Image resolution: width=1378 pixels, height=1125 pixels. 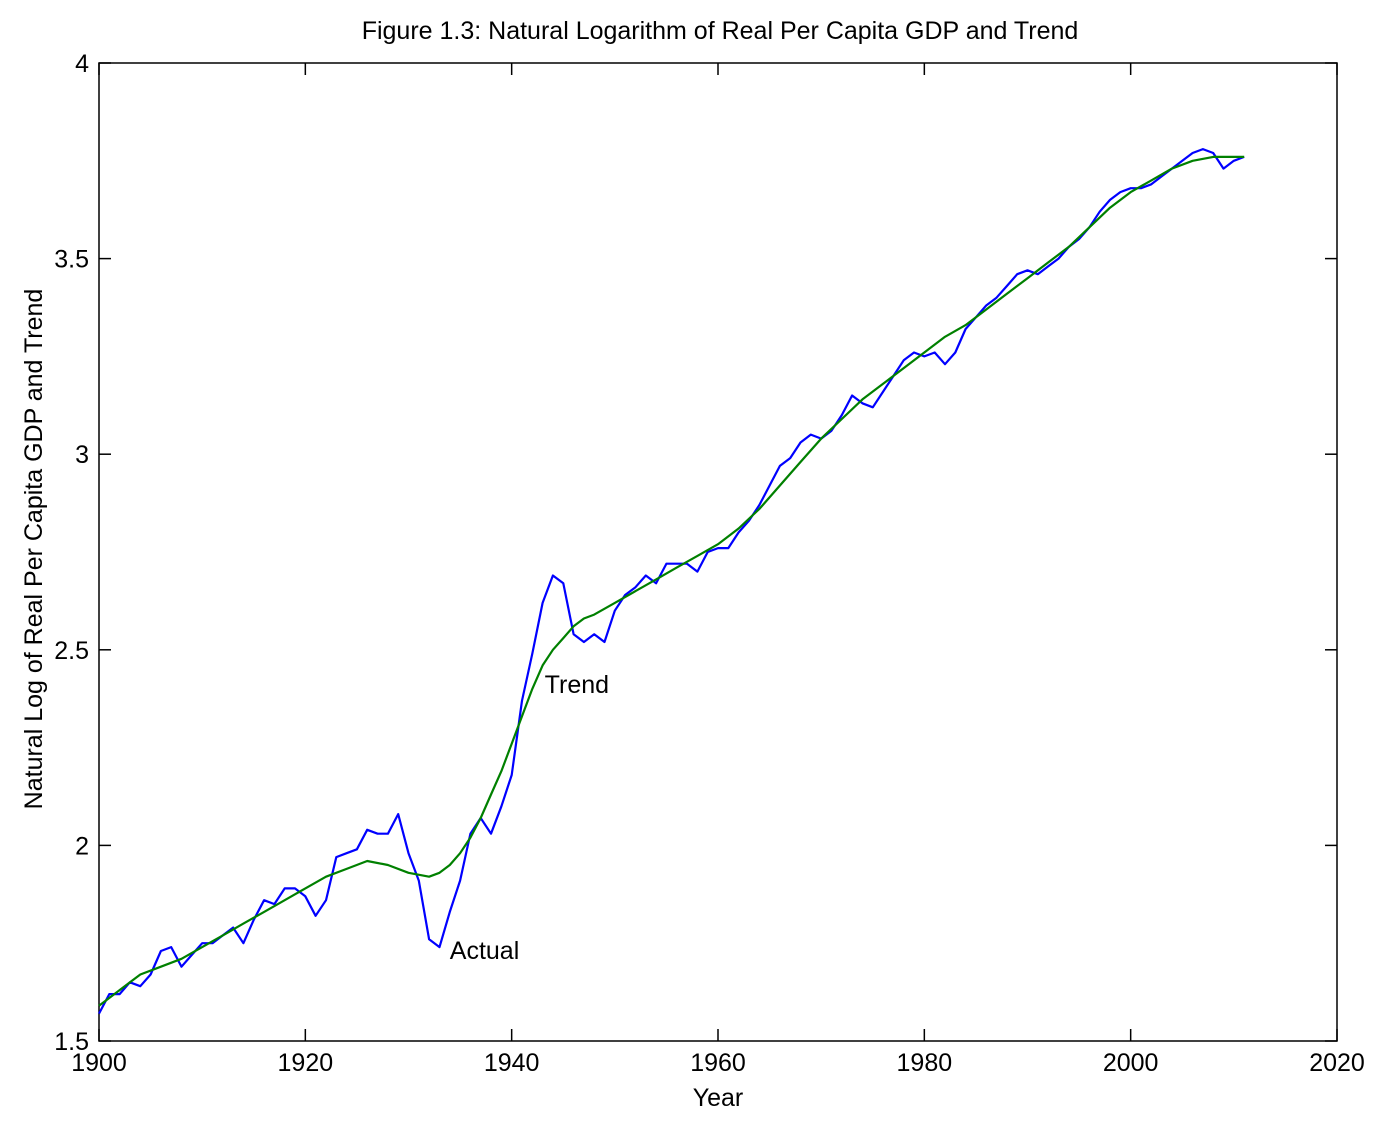 I want to click on y-tick-label: 2.5, so click(x=71, y=651).